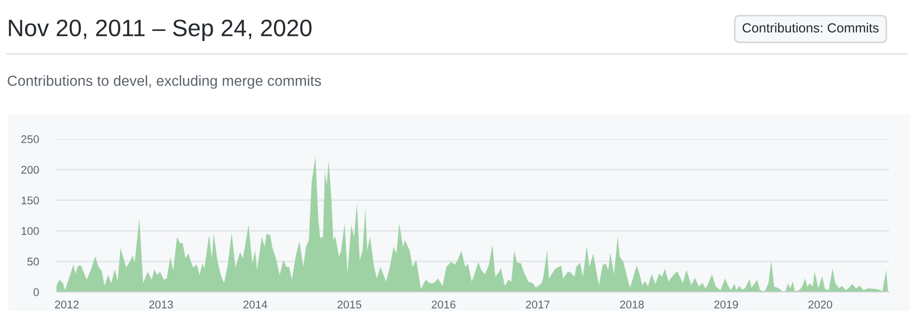  I want to click on x-tick-label: 2017, so click(538, 304).